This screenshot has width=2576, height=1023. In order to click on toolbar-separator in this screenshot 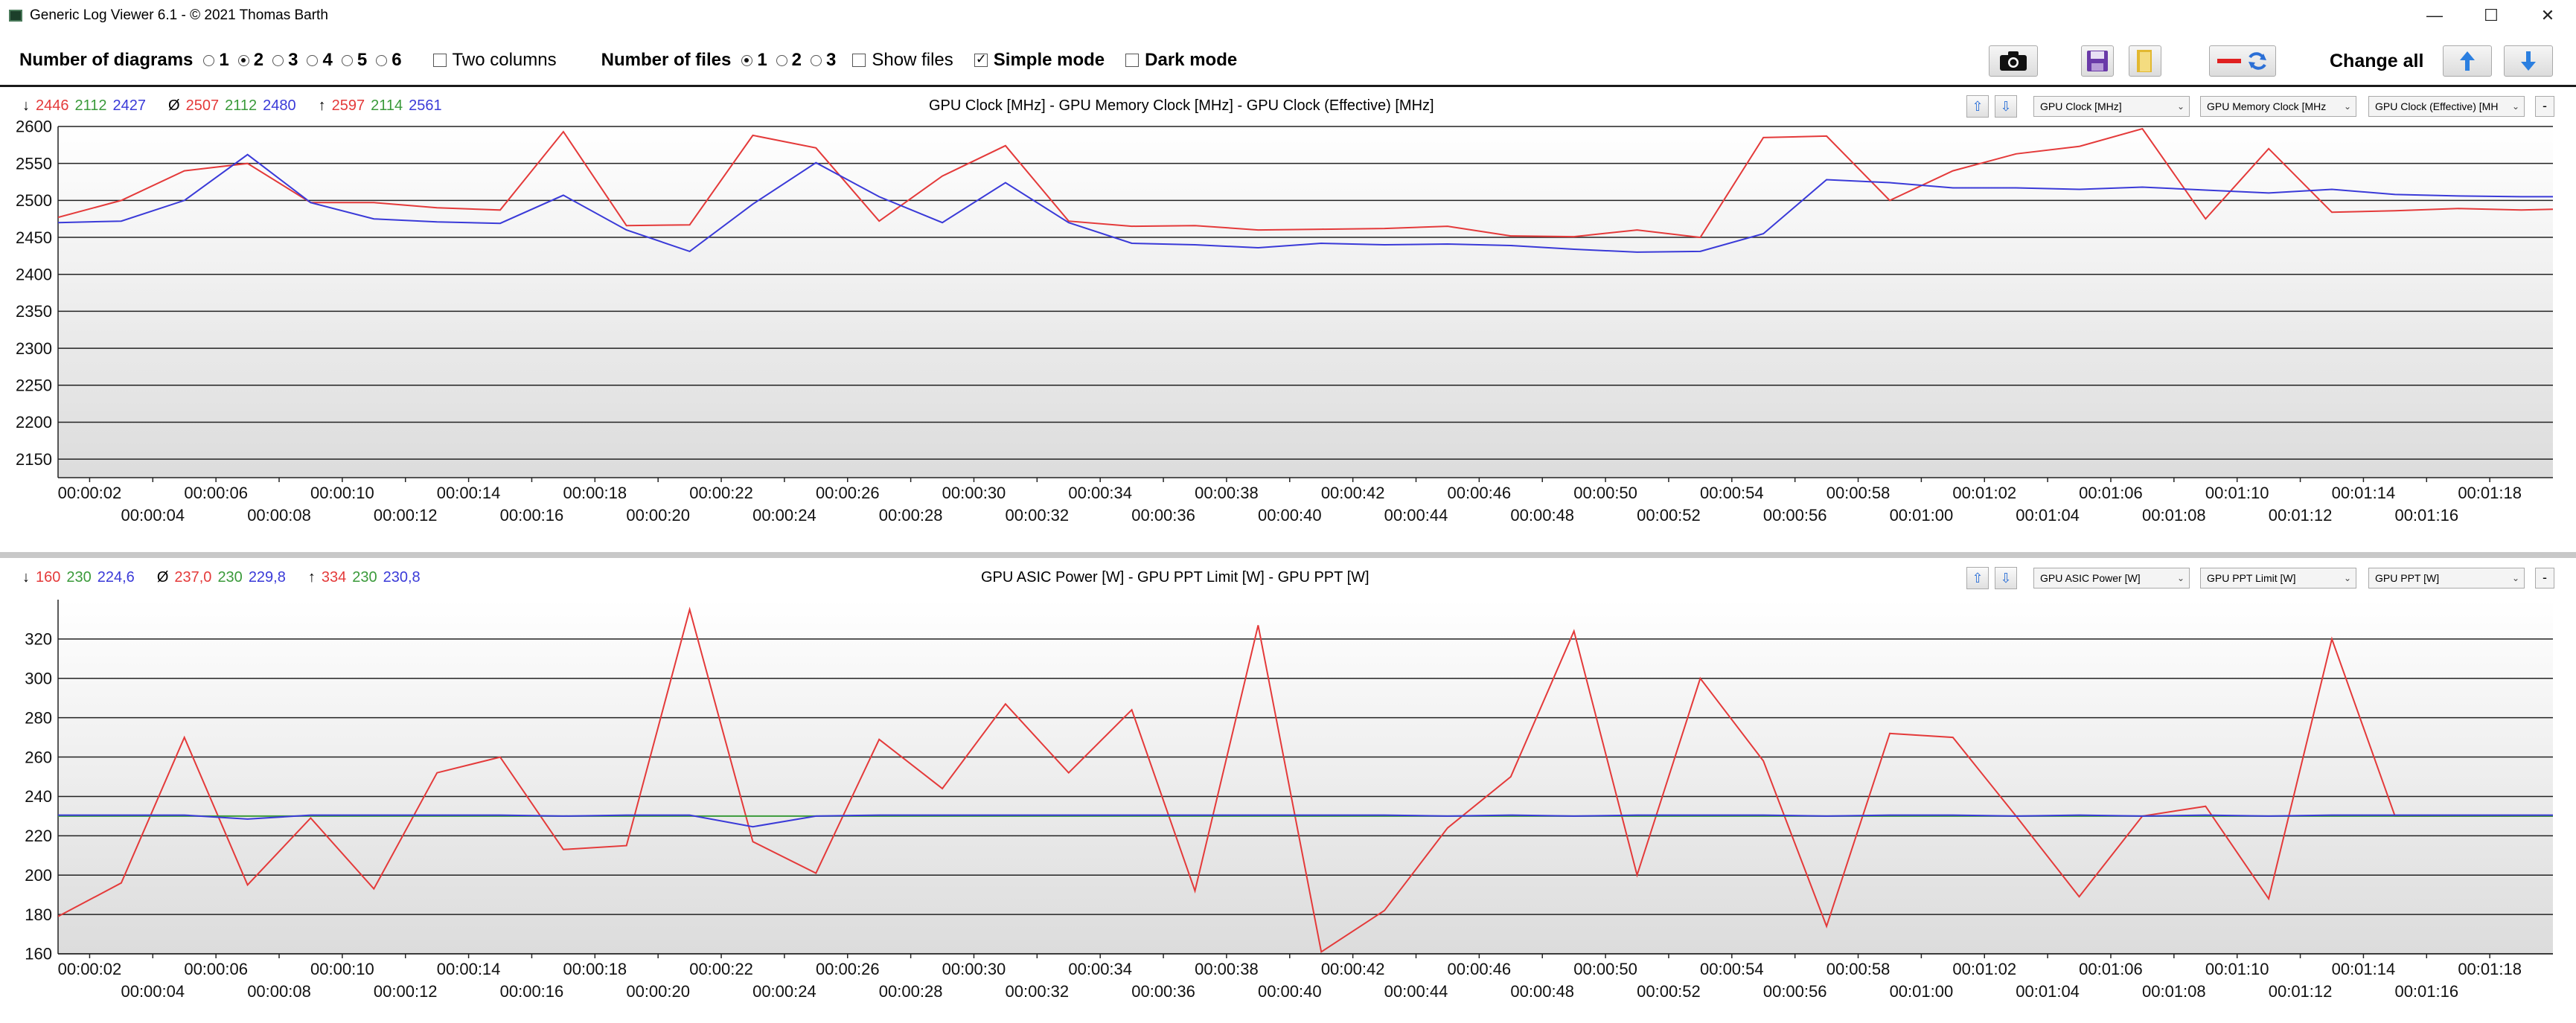, I will do `click(1288, 86)`.